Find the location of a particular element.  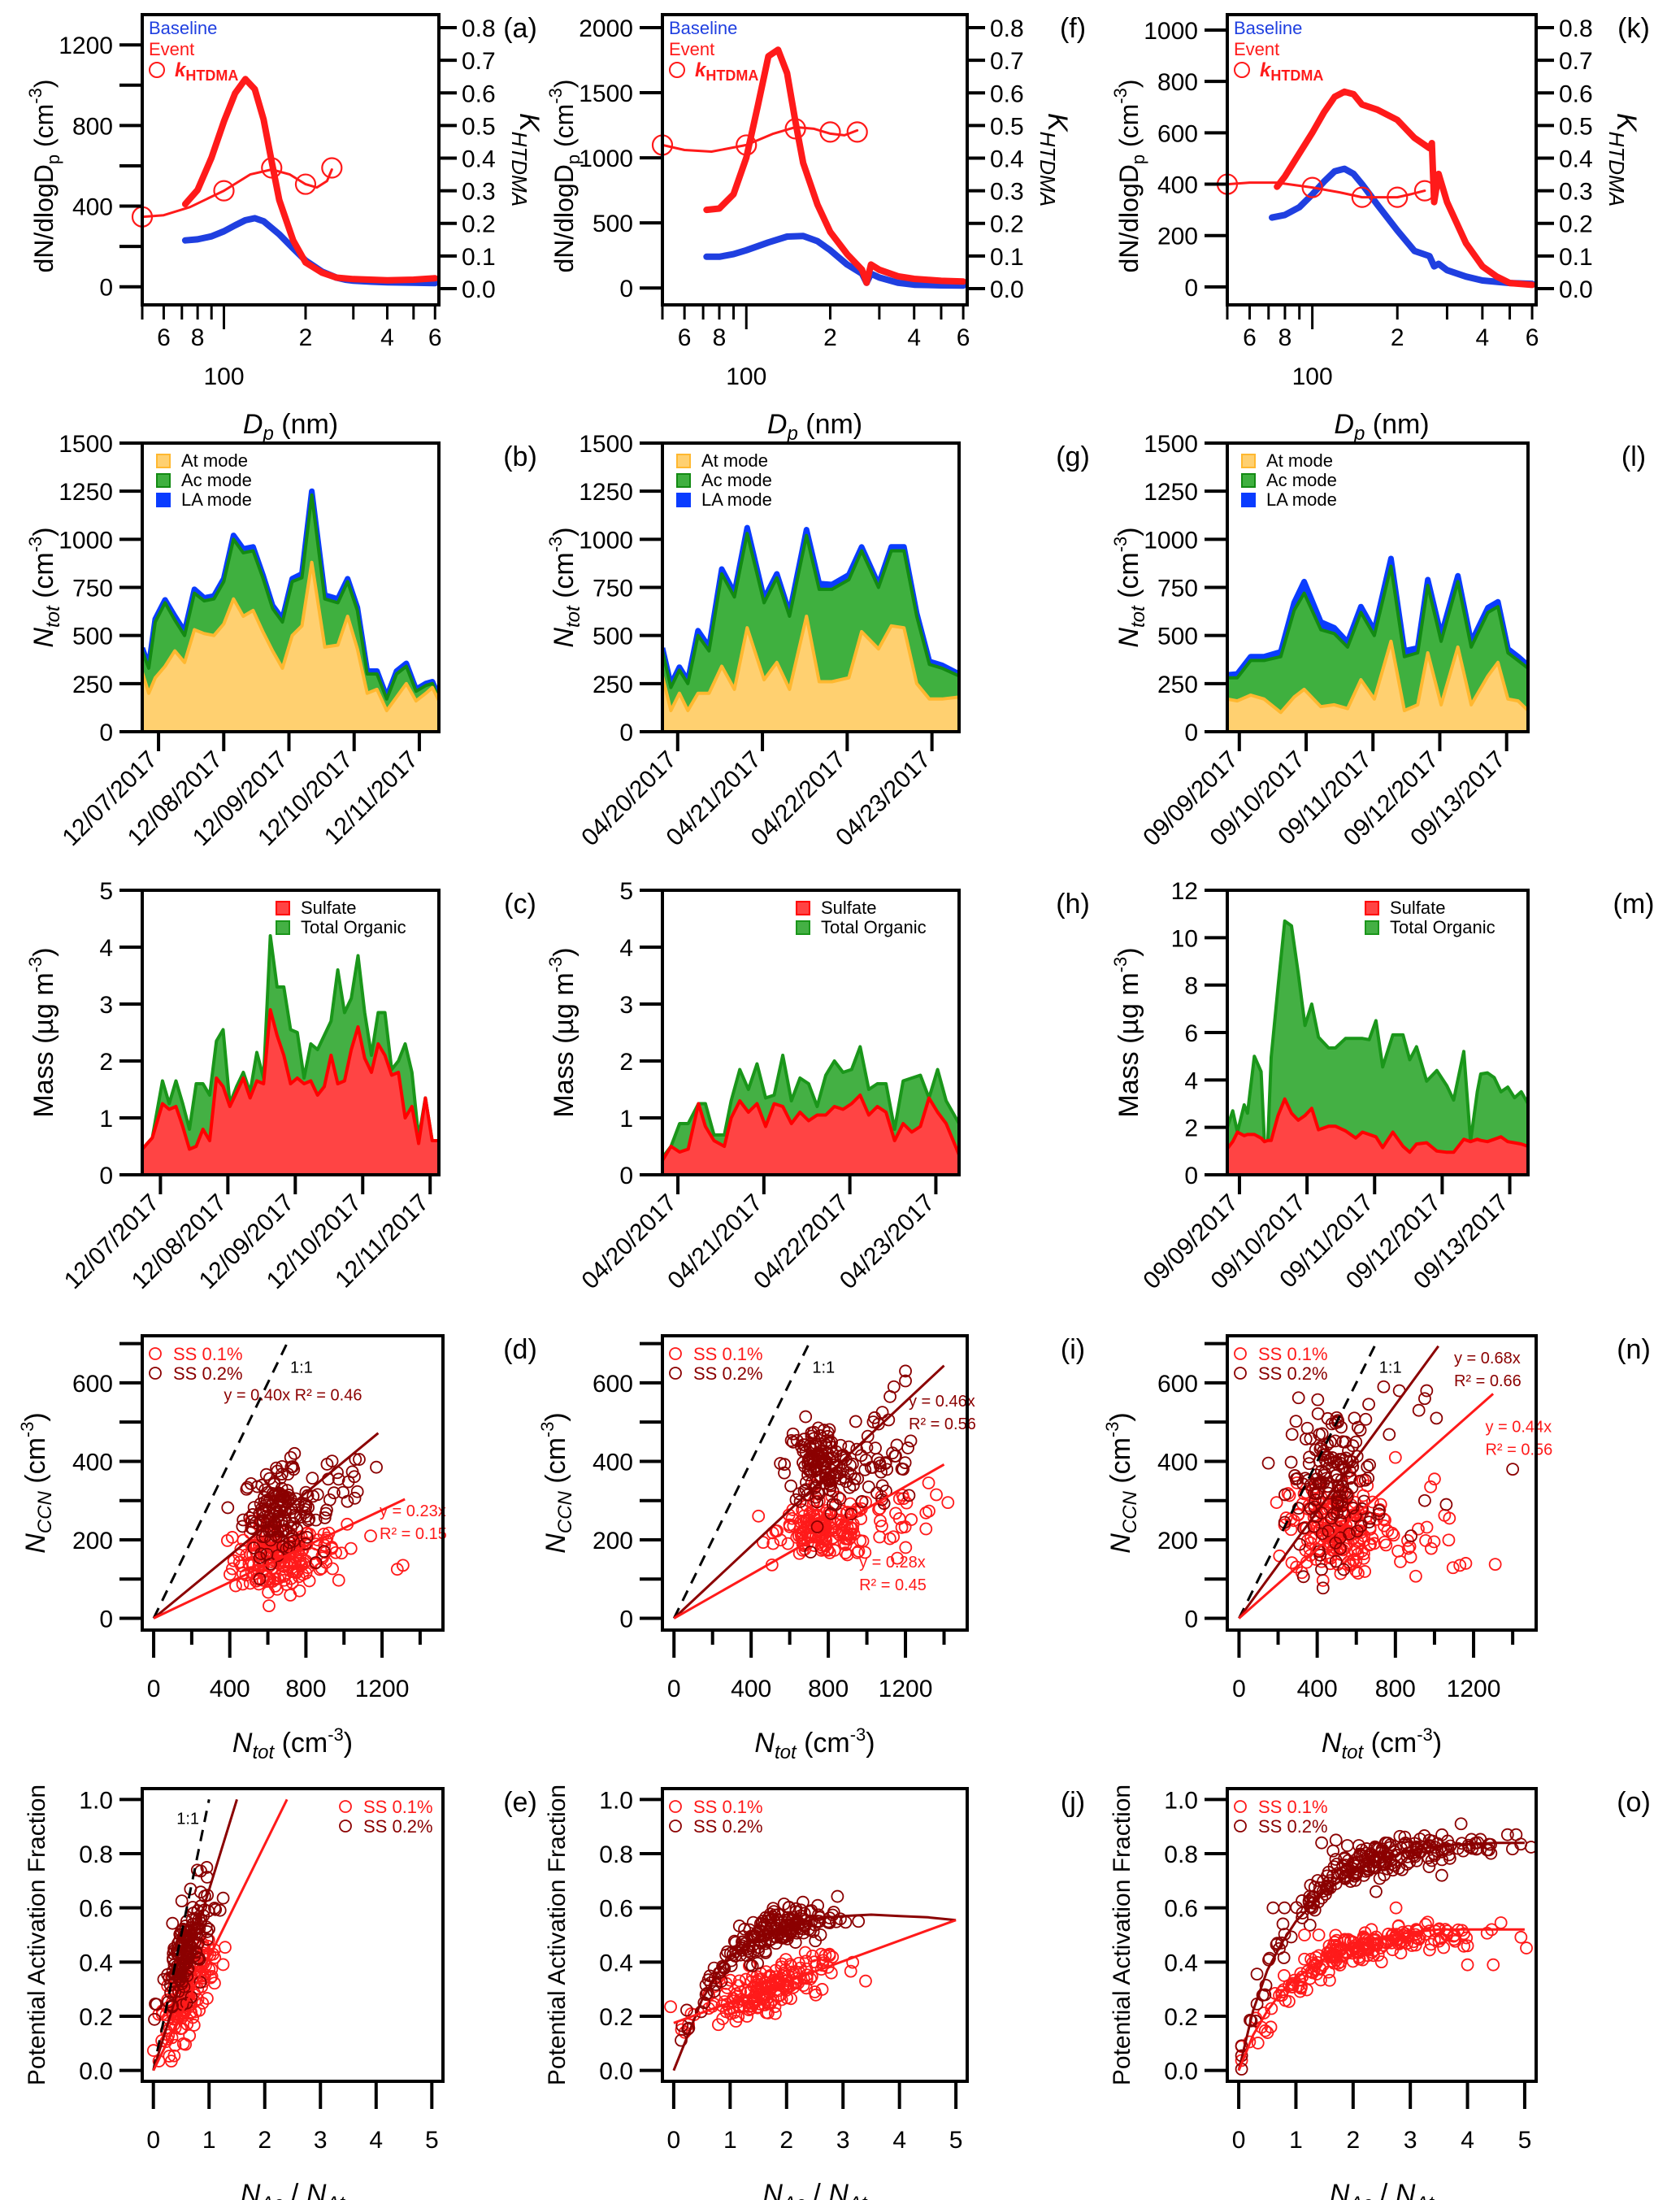

fit-curve is located at coordinates (815, 1971).